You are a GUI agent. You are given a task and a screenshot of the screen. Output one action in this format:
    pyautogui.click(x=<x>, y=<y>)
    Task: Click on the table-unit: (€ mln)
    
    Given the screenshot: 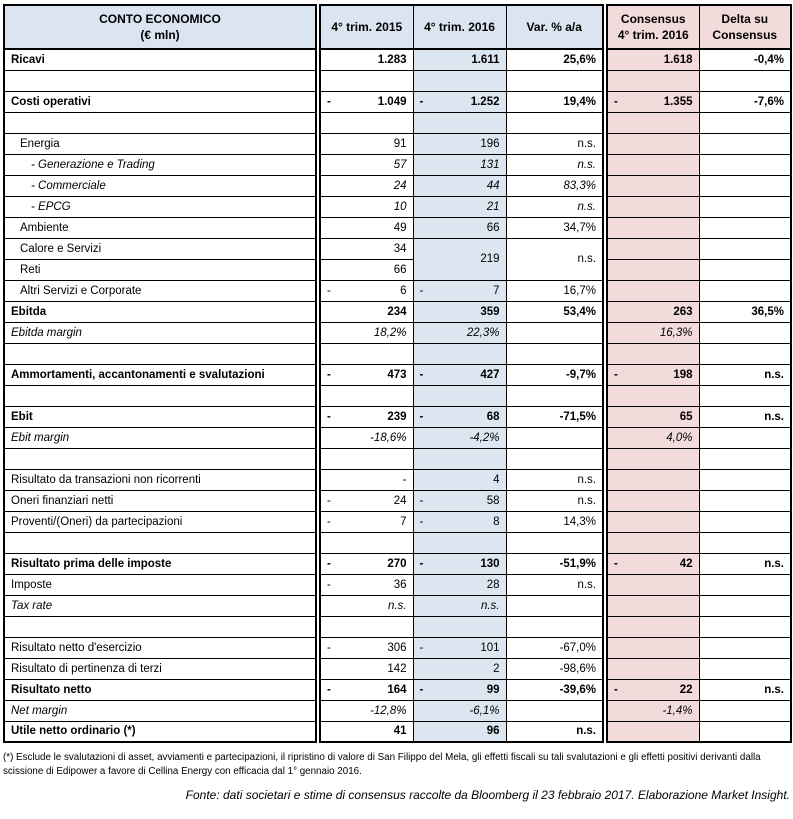 What is the action you would take?
    pyautogui.click(x=160, y=35)
    